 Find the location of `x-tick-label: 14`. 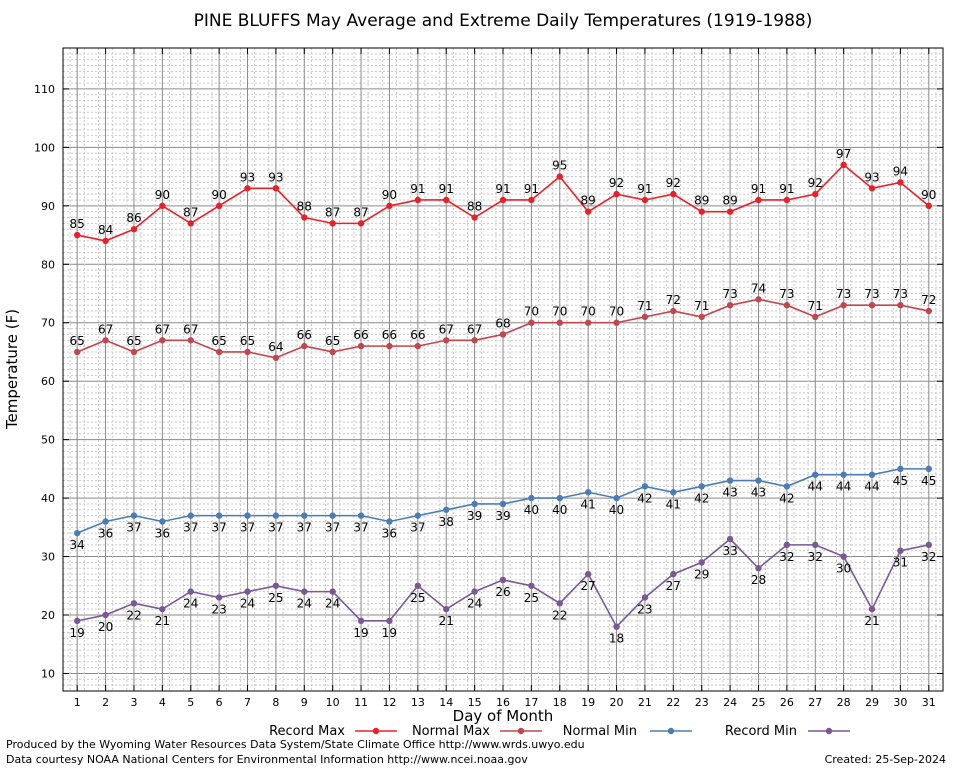

x-tick-label: 14 is located at coordinates (446, 702).